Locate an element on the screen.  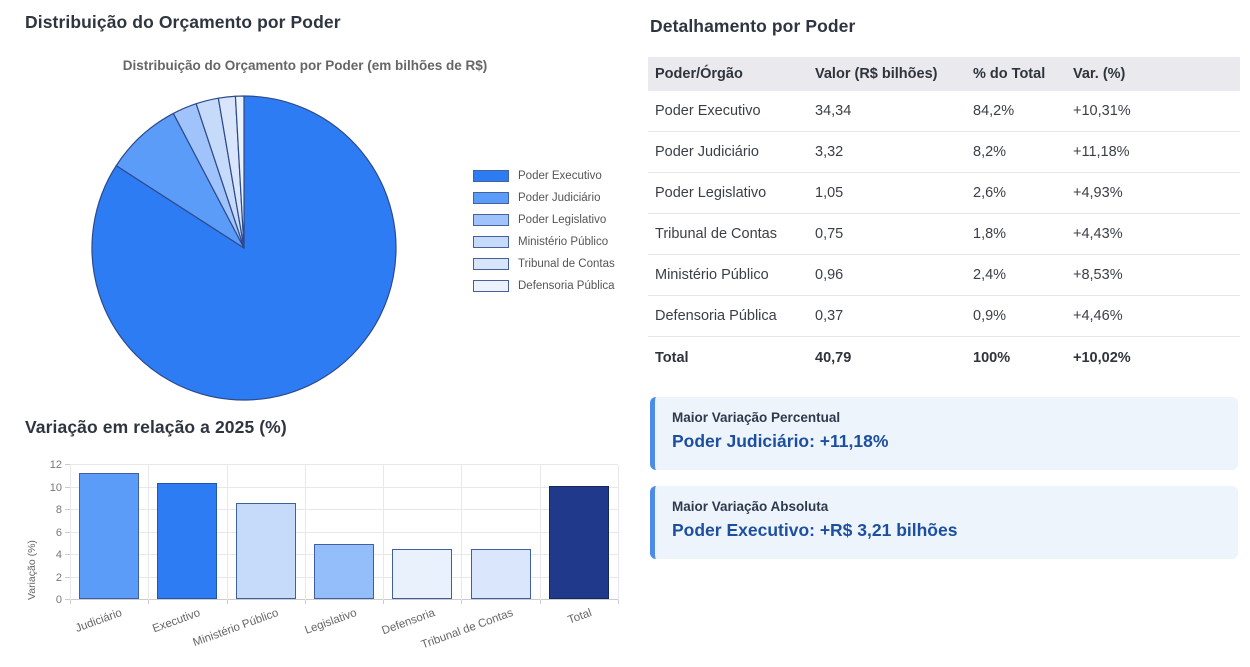
table-cell: 0,96 is located at coordinates (829, 275).